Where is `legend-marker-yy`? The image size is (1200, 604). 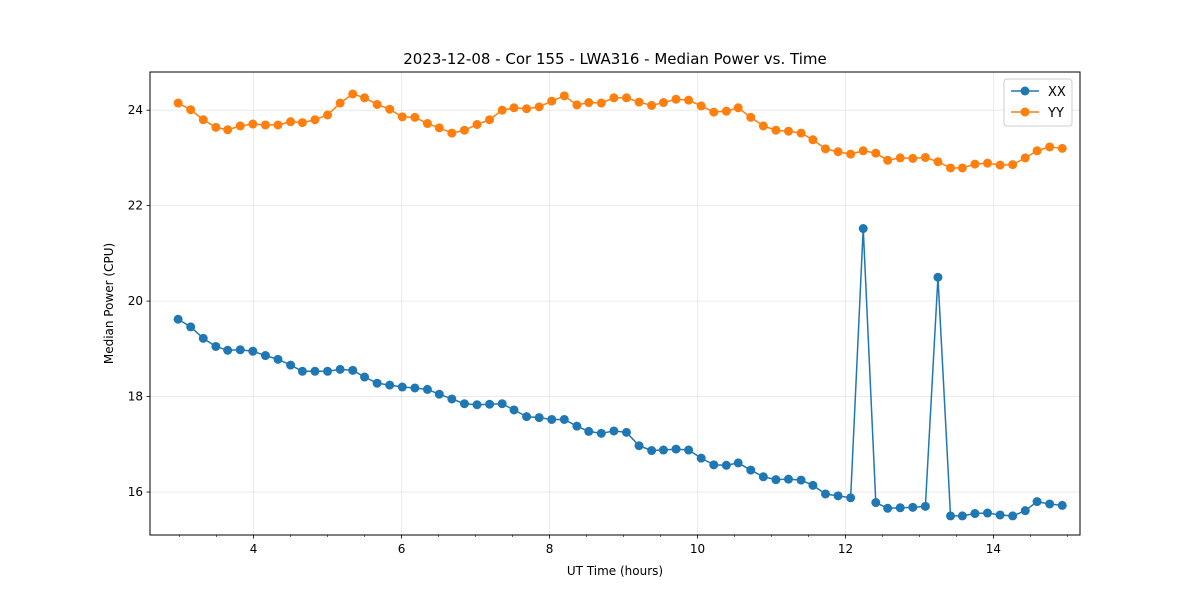
legend-marker-yy is located at coordinates (1025, 112).